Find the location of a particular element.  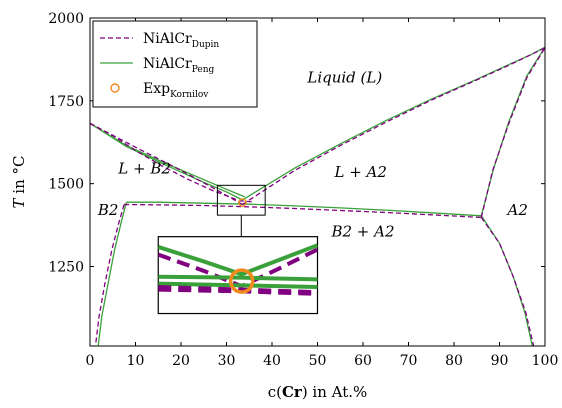

zoom-source-box is located at coordinates (241, 200).